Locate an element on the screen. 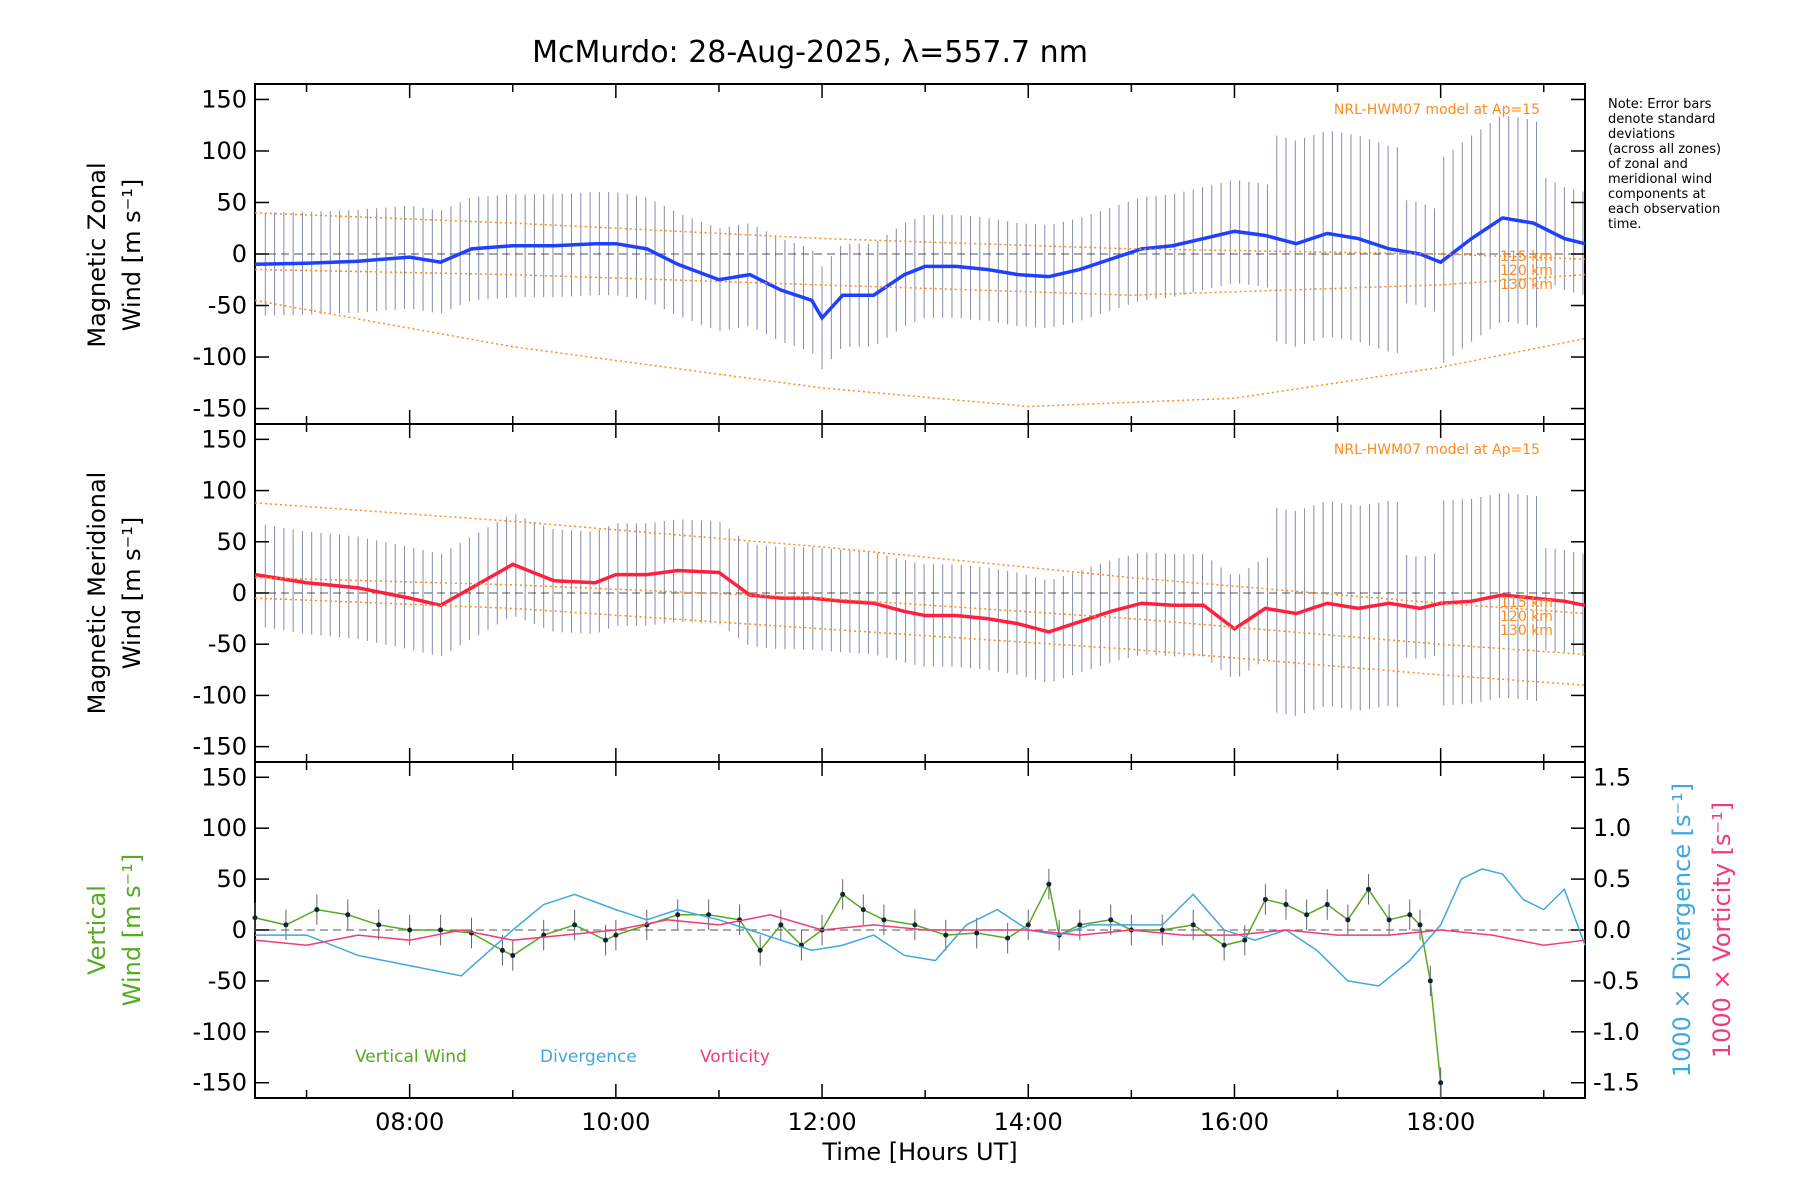 This screenshot has width=1800, height=1200. y2-tick-label: -0.5 is located at coordinates (1616, 981).